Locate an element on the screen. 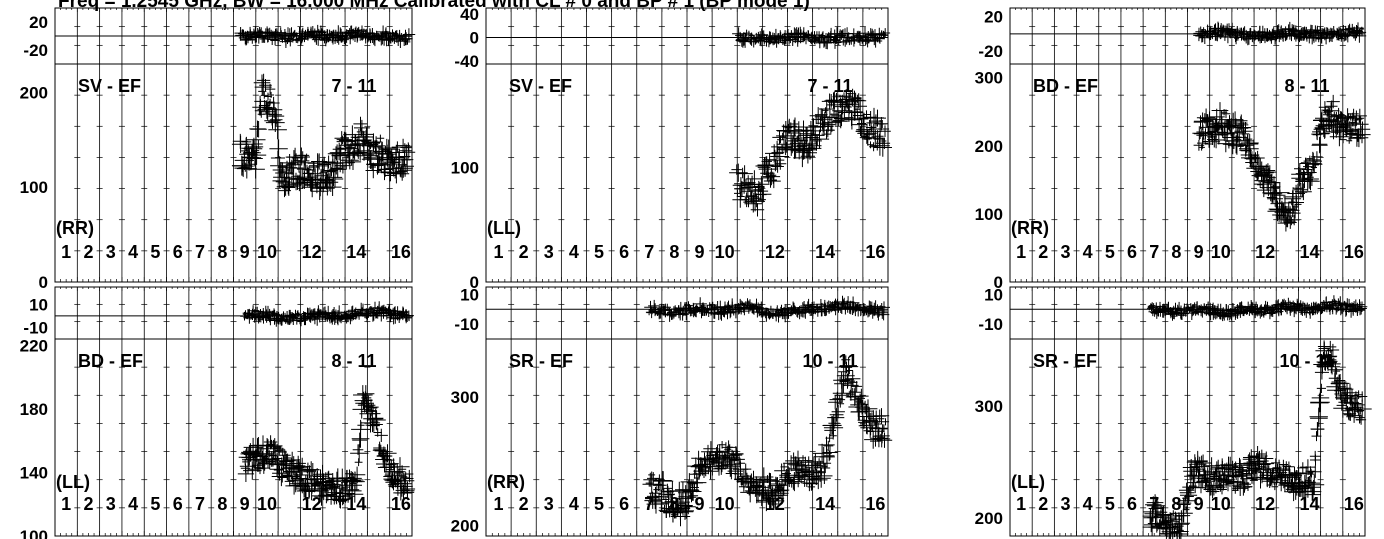 This screenshot has width=1384, height=539. channel-label: 14 is located at coordinates (356, 252).